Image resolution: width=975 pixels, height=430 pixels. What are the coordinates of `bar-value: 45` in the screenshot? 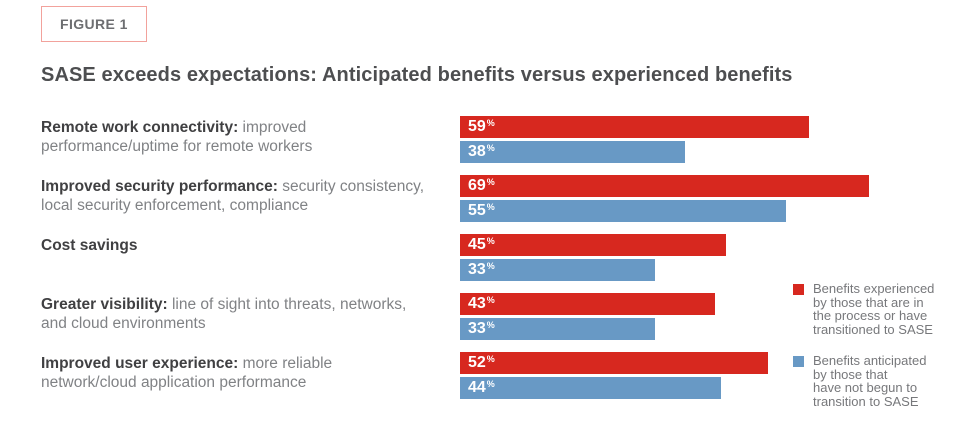 It's located at (477, 244).